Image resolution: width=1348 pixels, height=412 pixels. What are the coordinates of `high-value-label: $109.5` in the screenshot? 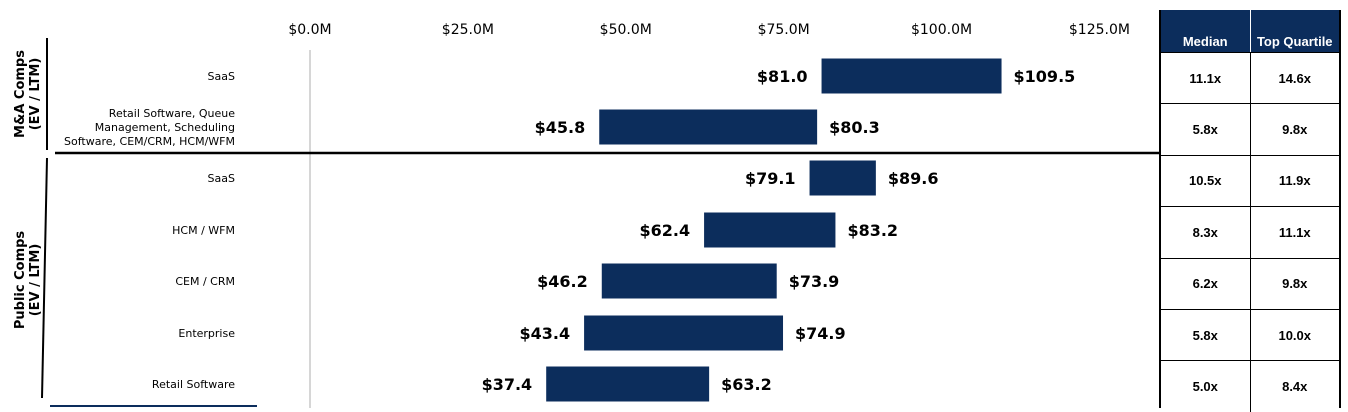 It's located at (1045, 76).